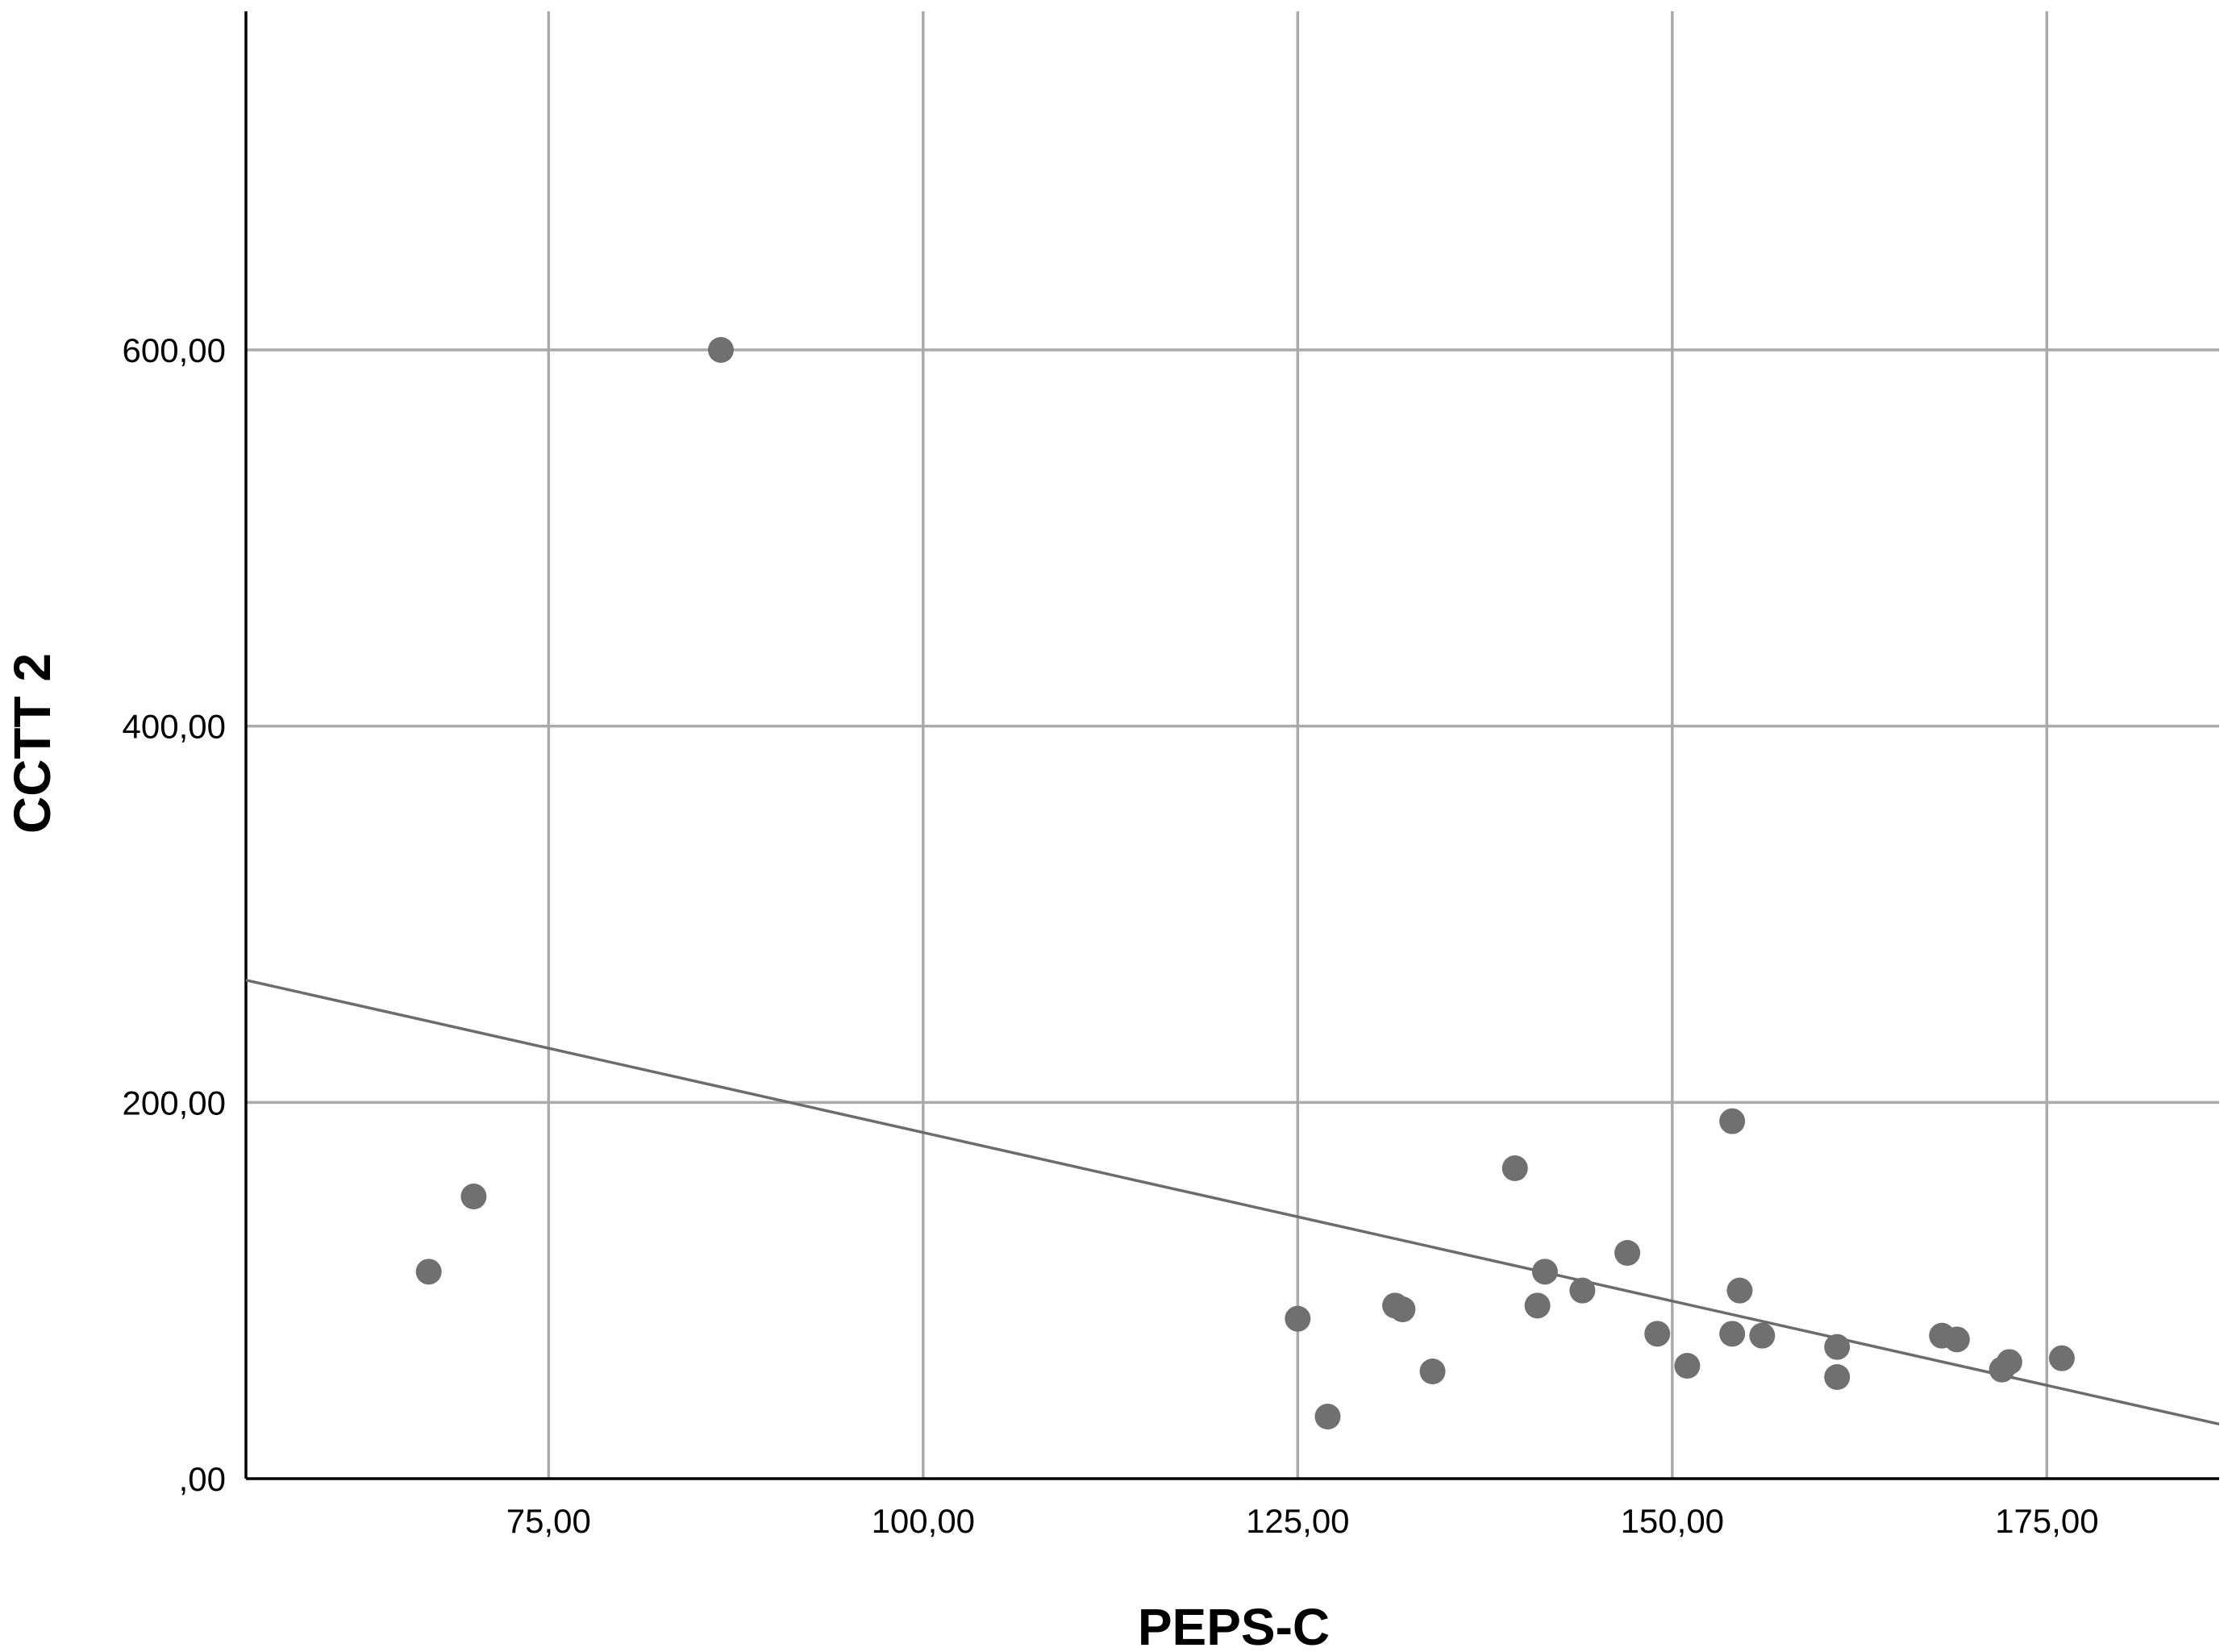  I want to click on x-tick-label: 175,00, so click(2047, 1521).